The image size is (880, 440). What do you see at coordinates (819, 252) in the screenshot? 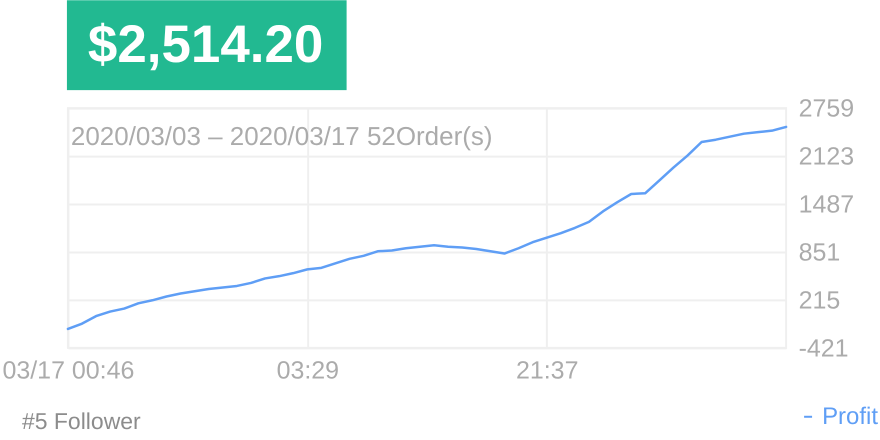
I see `y-tick-label: 851` at bounding box center [819, 252].